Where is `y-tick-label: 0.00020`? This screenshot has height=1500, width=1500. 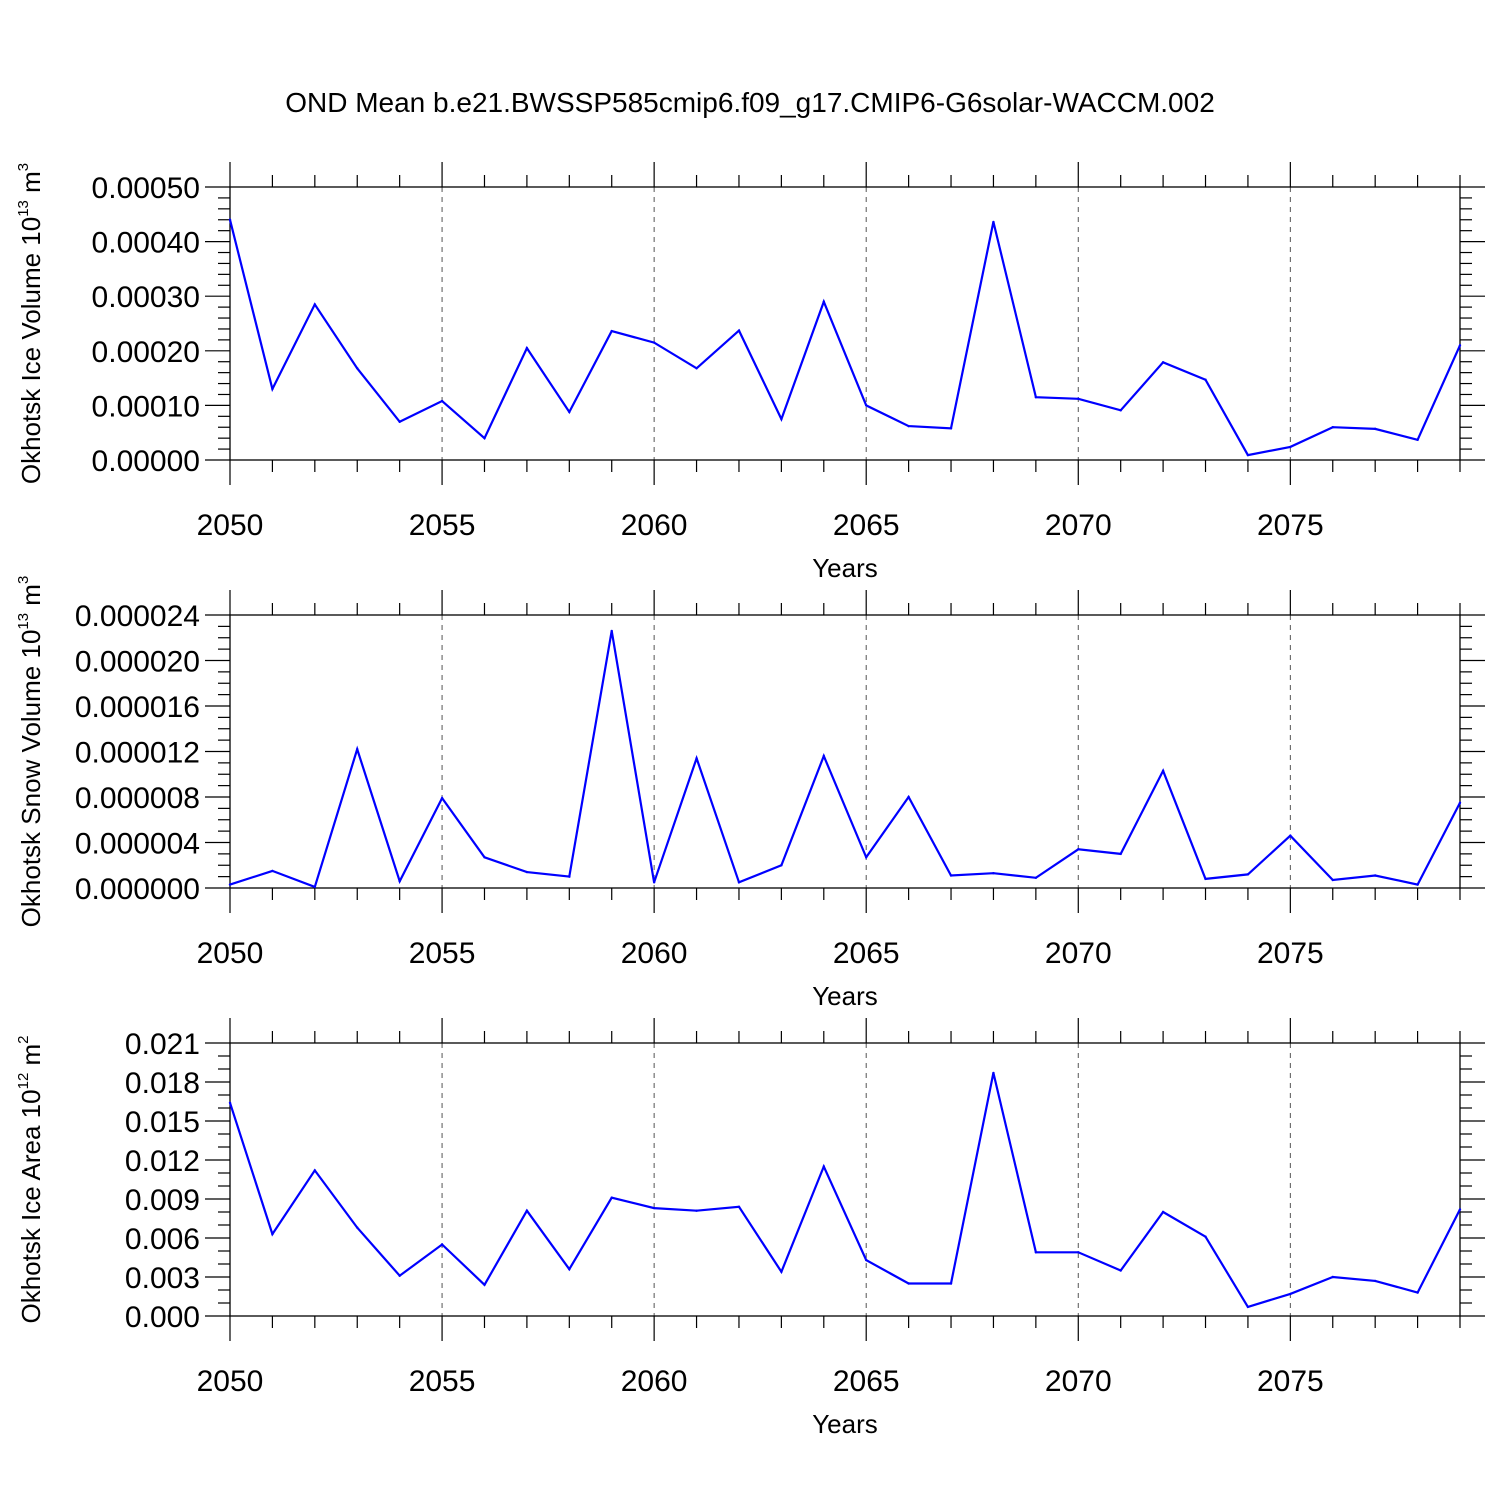
y-tick-label: 0.00020 is located at coordinates (146, 352).